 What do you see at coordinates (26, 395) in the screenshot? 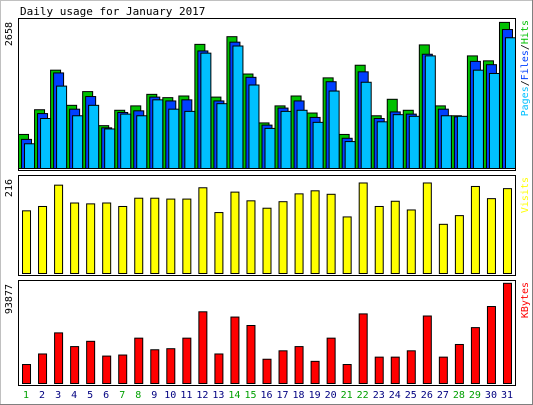
I see `day-label-1: 1` at bounding box center [26, 395].